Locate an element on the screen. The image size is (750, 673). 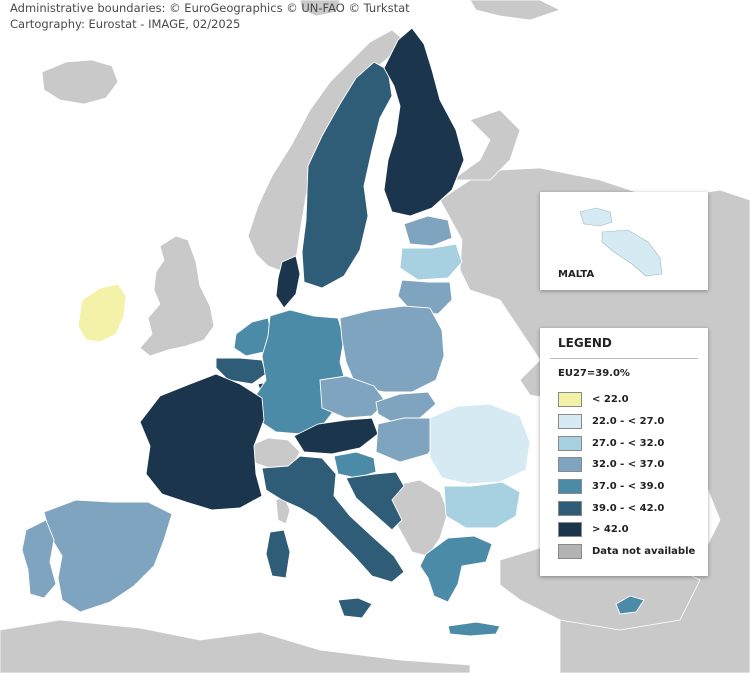
legend-item: 37.0 - < 39.0 is located at coordinates (626, 487).